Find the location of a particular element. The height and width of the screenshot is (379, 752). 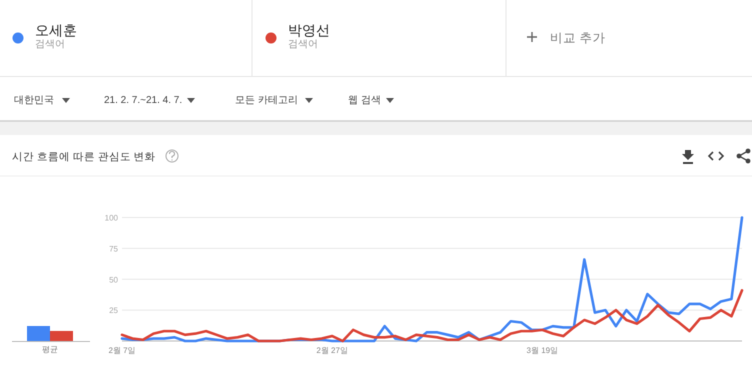

text: 비교 추가 is located at coordinates (578, 38).